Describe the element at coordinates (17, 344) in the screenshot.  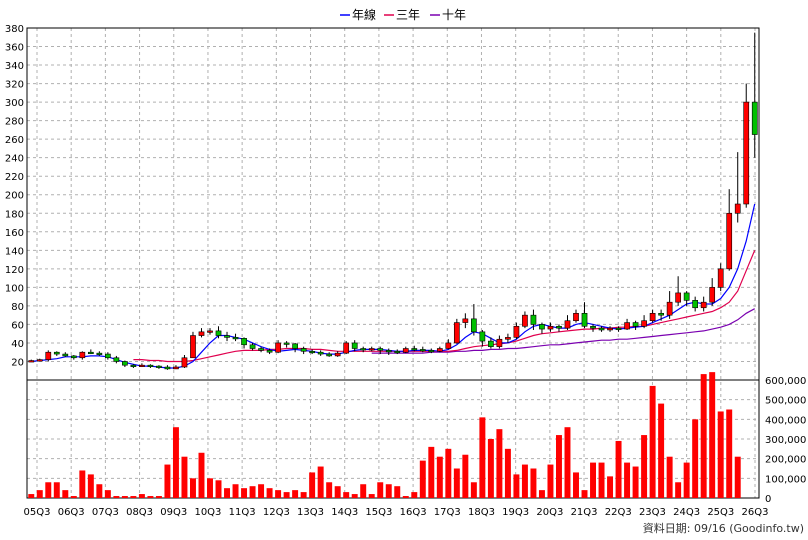
I see `price-tick-label: 40` at that location.